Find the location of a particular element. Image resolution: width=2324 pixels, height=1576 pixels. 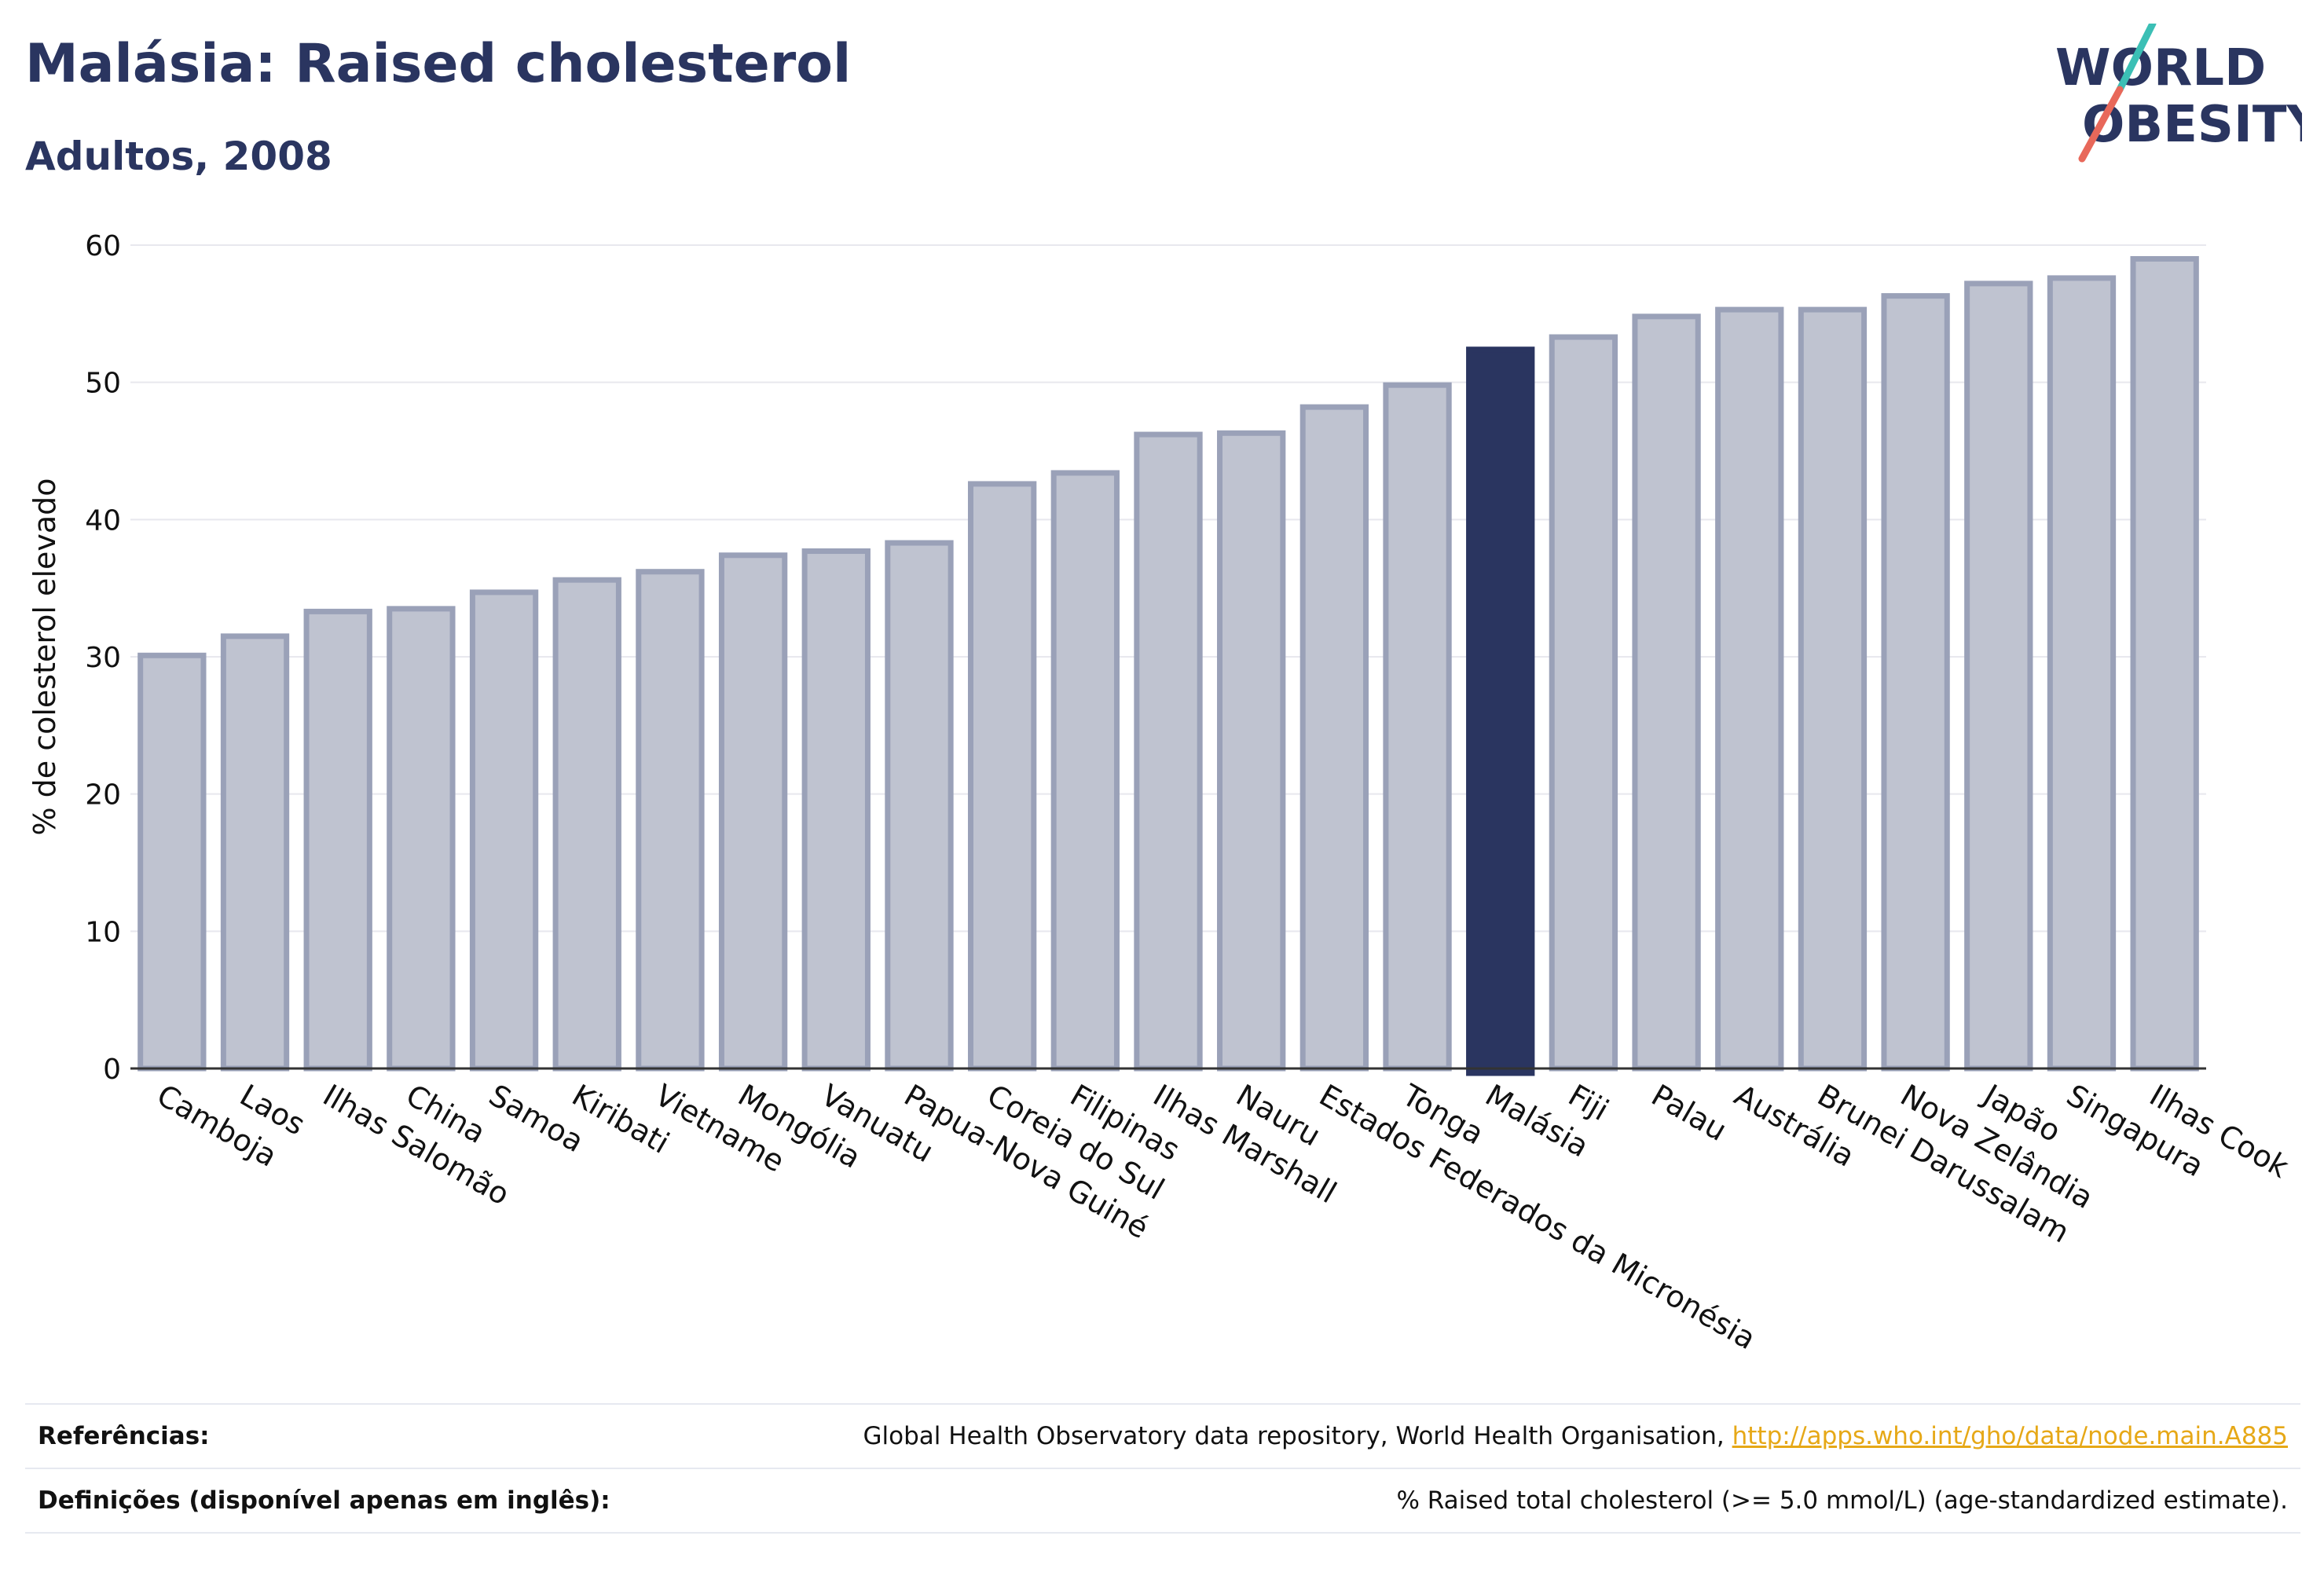

y-tick-label: 0 is located at coordinates (112, 1070).